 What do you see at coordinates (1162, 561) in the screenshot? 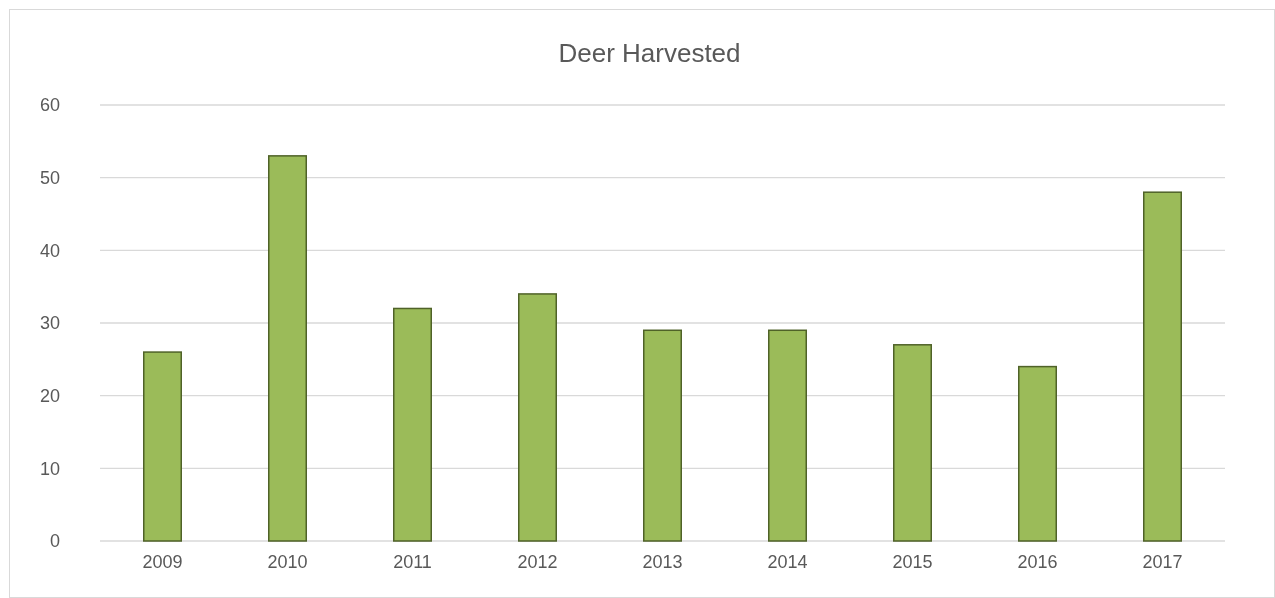
I see `x-tick-label: 2017` at bounding box center [1162, 561].